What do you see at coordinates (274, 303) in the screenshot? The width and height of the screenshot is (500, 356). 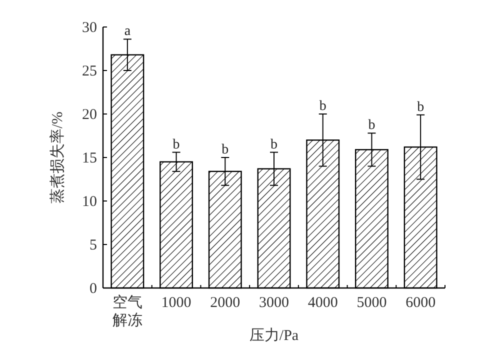 I see `x-tick-label: 3000` at bounding box center [274, 303].